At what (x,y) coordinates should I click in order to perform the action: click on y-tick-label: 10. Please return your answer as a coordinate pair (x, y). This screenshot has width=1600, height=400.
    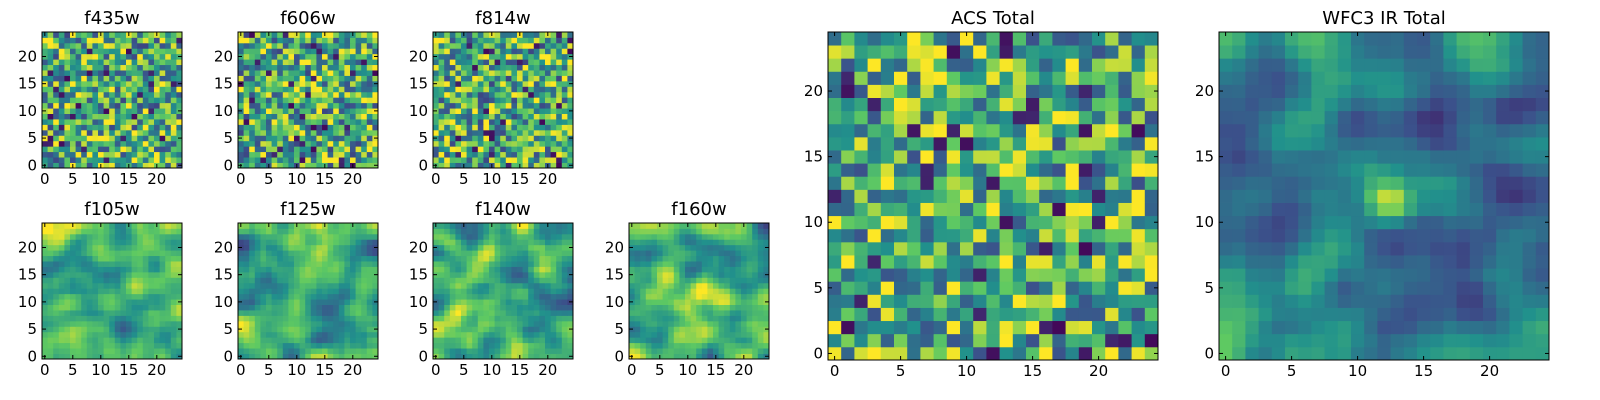
    Looking at the image, I should click on (223, 111).